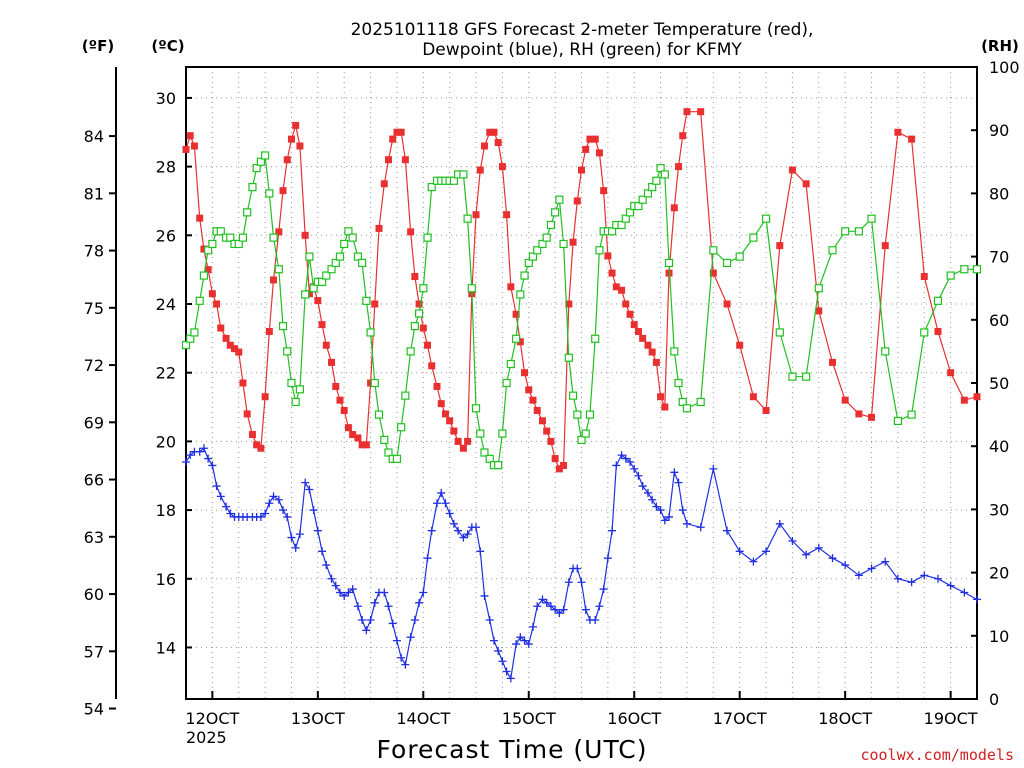  Describe the element at coordinates (206, 737) in the screenshot. I see `x-tick-sublabel: 2025` at that location.